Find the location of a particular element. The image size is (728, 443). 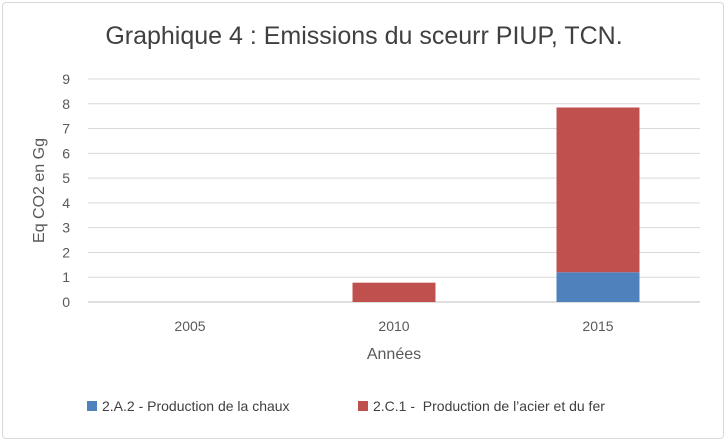

y-tick-label: 4 is located at coordinates (66, 203).